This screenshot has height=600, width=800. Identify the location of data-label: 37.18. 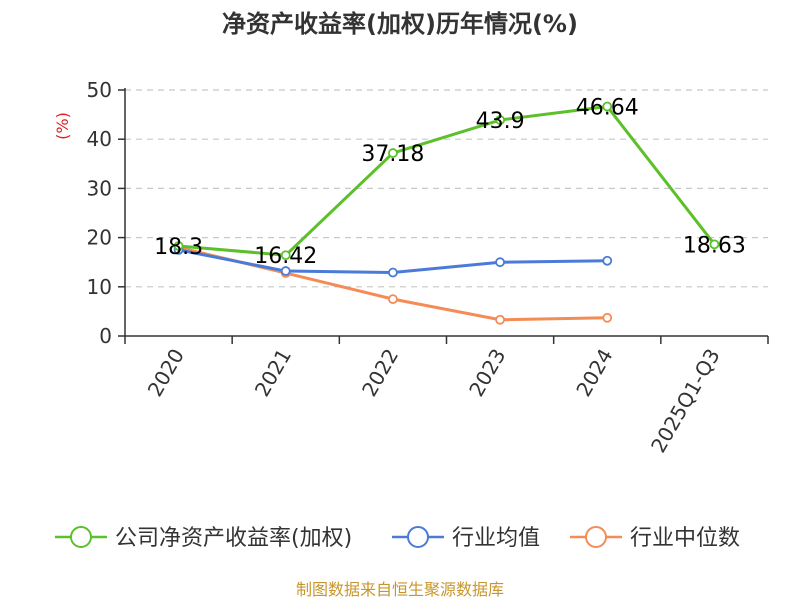
(392, 154).